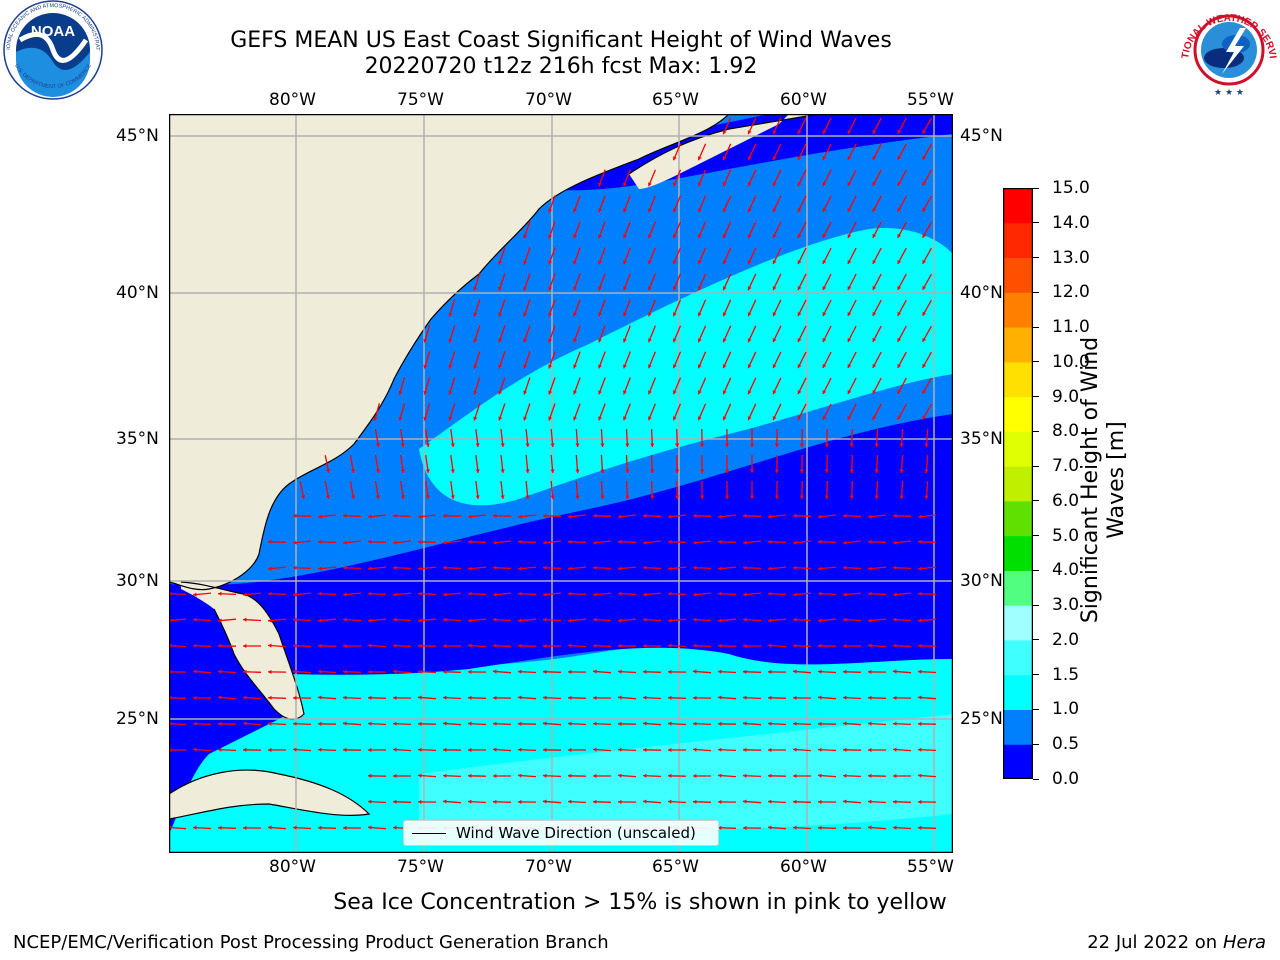  Describe the element at coordinates (930, 100) in the screenshot. I see `lon-tick-top: 55°W` at that location.